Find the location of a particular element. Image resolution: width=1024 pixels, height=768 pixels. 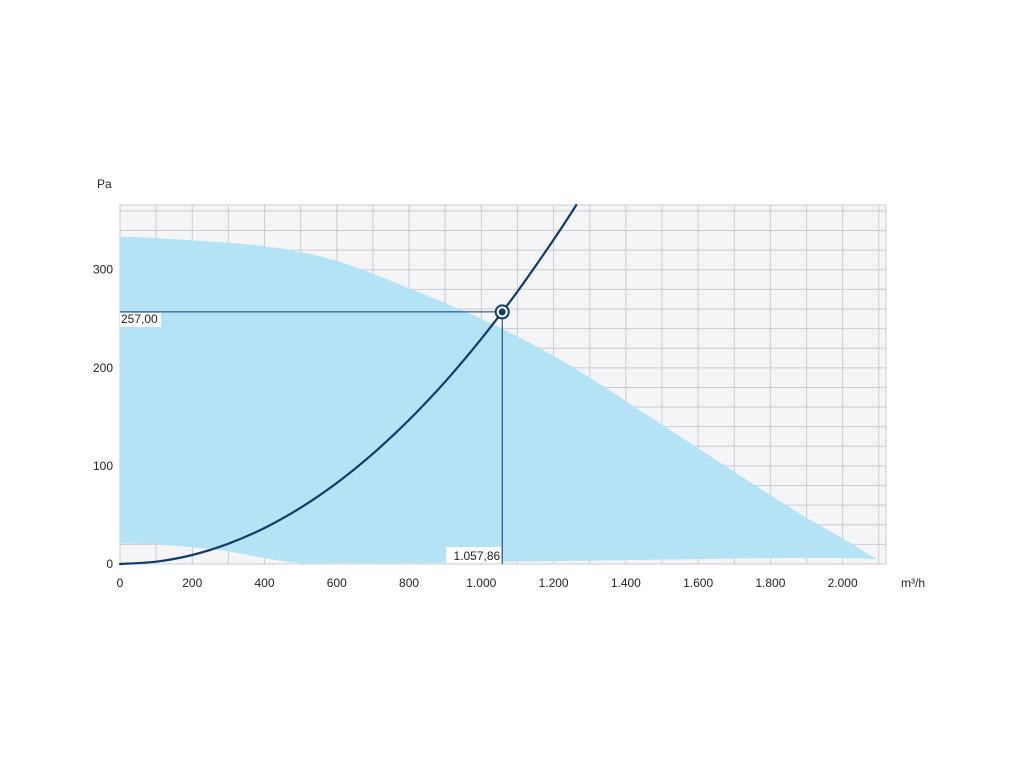

x-tick-label: 400 is located at coordinates (265, 583).